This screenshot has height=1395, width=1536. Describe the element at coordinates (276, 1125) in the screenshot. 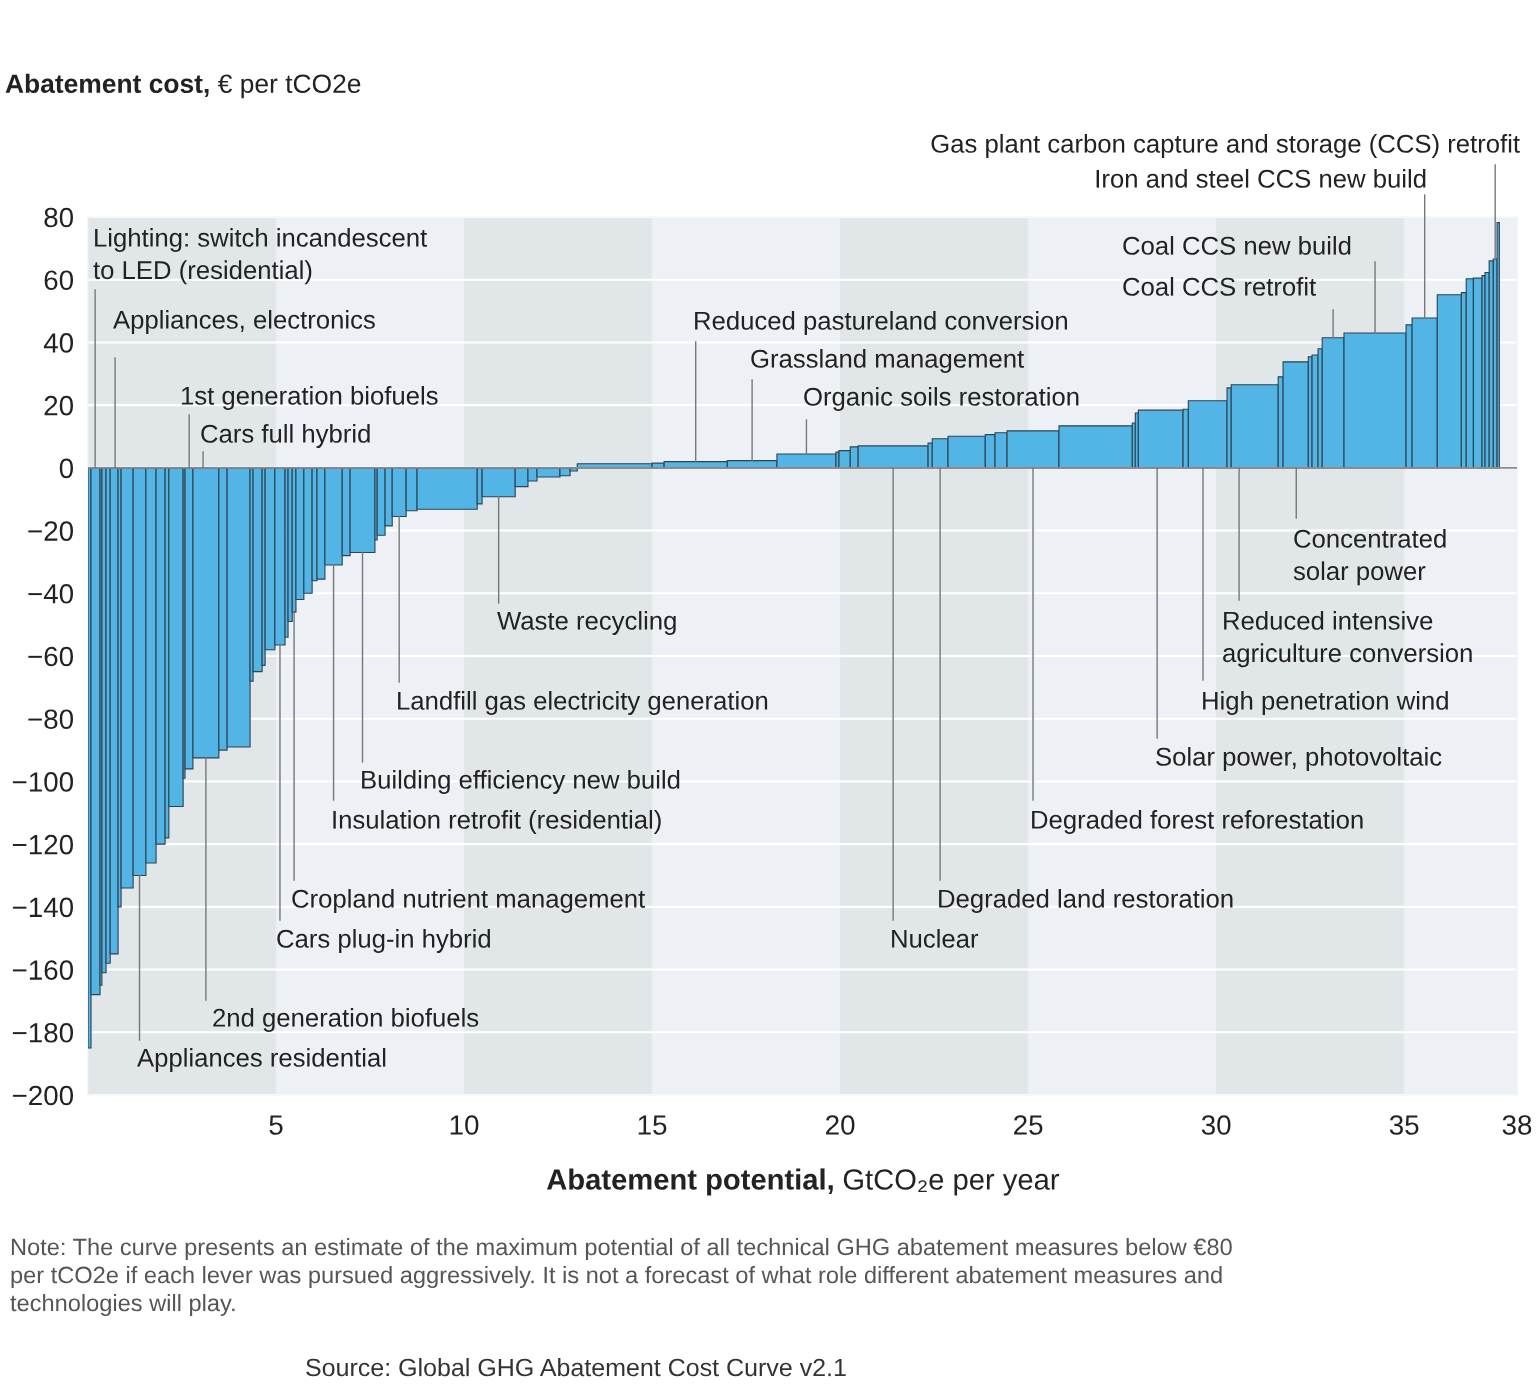

I see `x-tick-label: 5` at that location.